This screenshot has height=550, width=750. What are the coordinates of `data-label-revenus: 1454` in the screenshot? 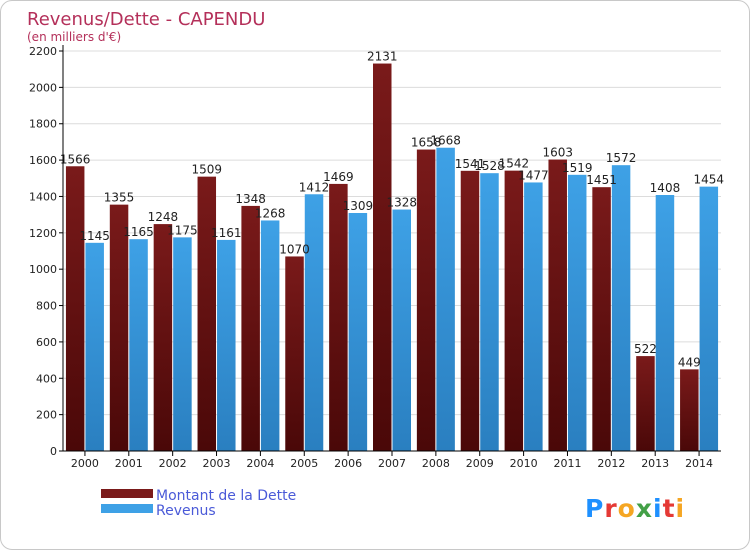 It's located at (709, 180).